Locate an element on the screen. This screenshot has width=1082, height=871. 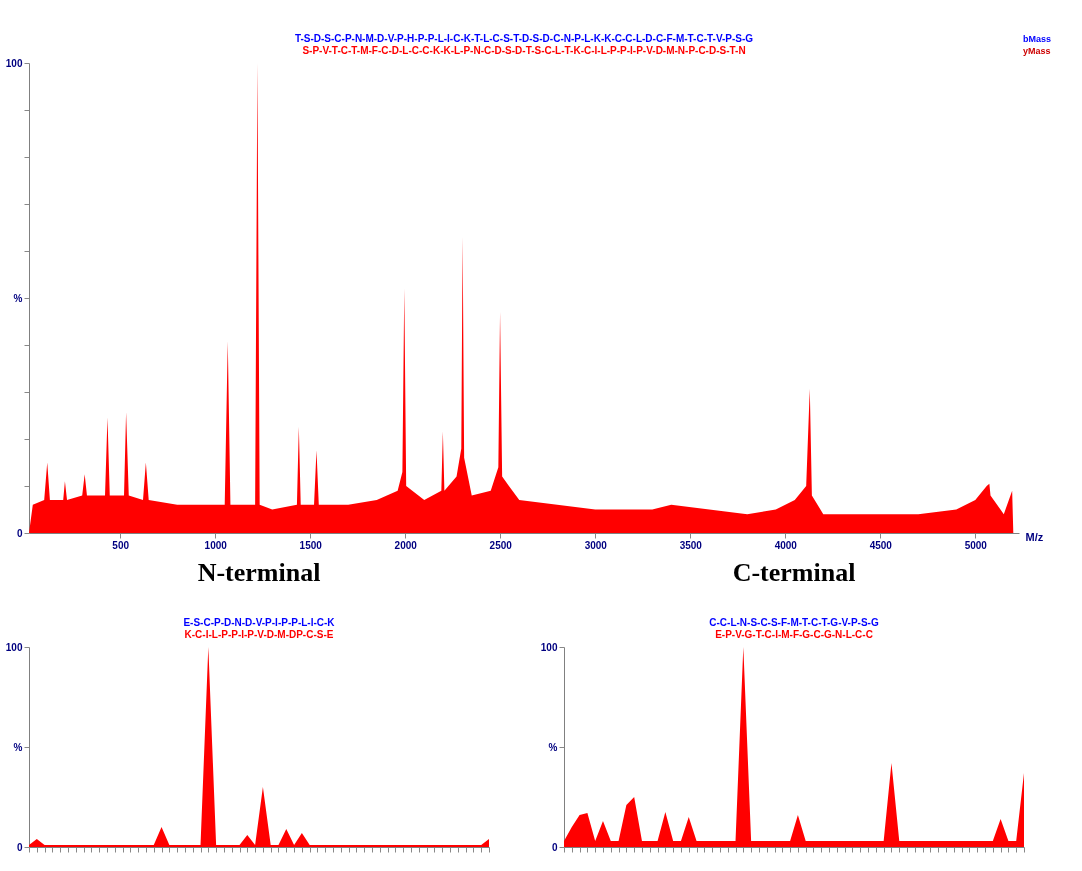
text: E-P-V-G-T-C-I-M-F-G-C-G-N-L-C-C is located at coordinates (794, 634).